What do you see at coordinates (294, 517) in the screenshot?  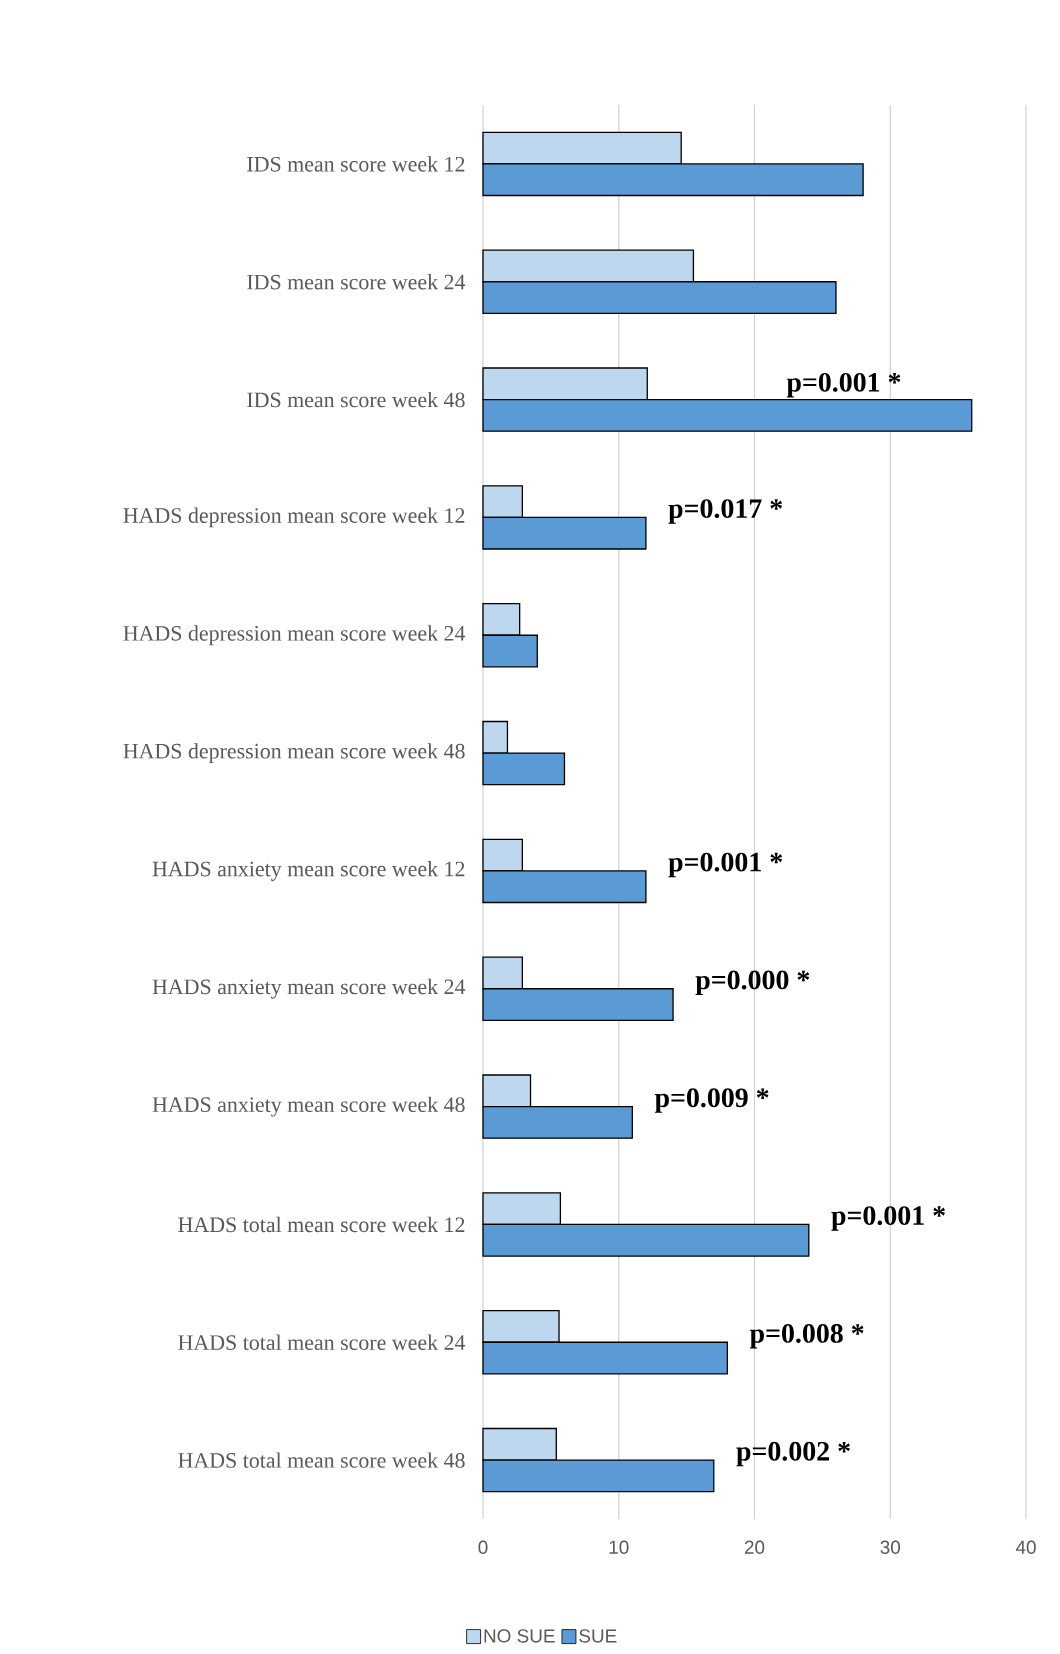 I see `y-tick-label: HADS depression mean score week 12` at bounding box center [294, 517].